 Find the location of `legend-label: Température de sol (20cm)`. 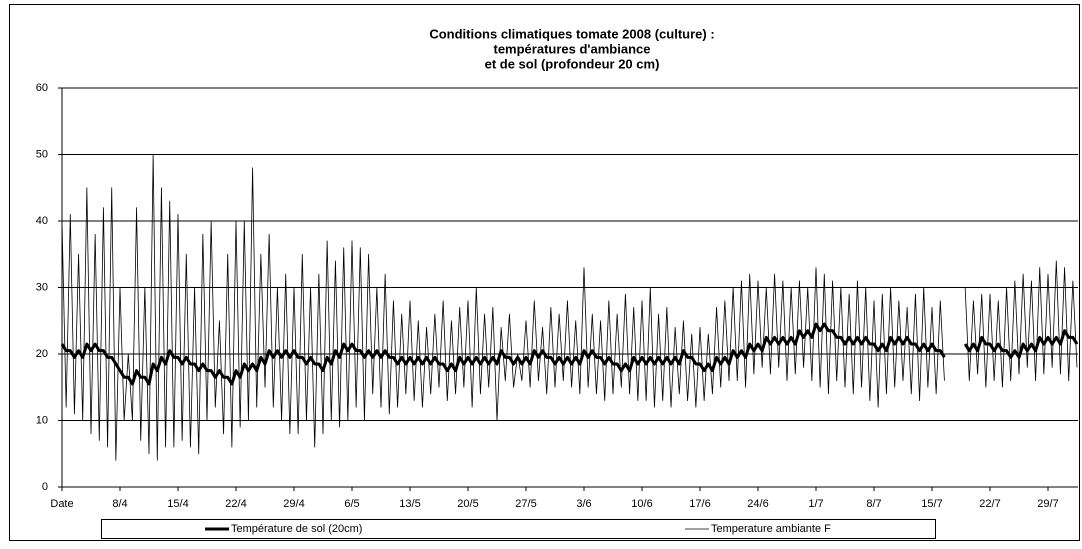

legend-label: Température de sol (20cm) is located at coordinates (296, 529).